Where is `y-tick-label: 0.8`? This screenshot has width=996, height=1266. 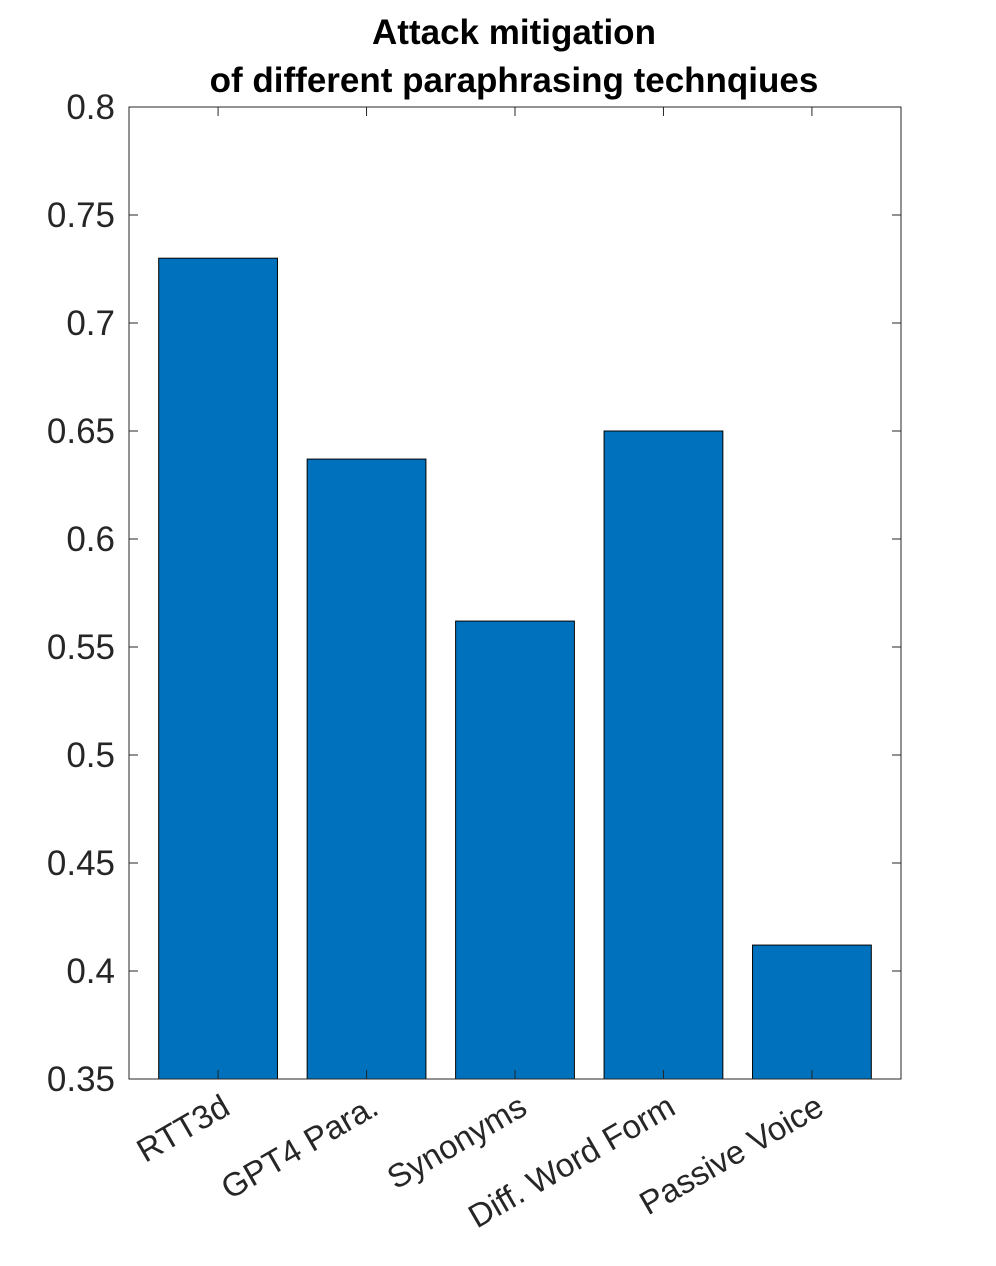
y-tick-label: 0.8 is located at coordinates (90, 107).